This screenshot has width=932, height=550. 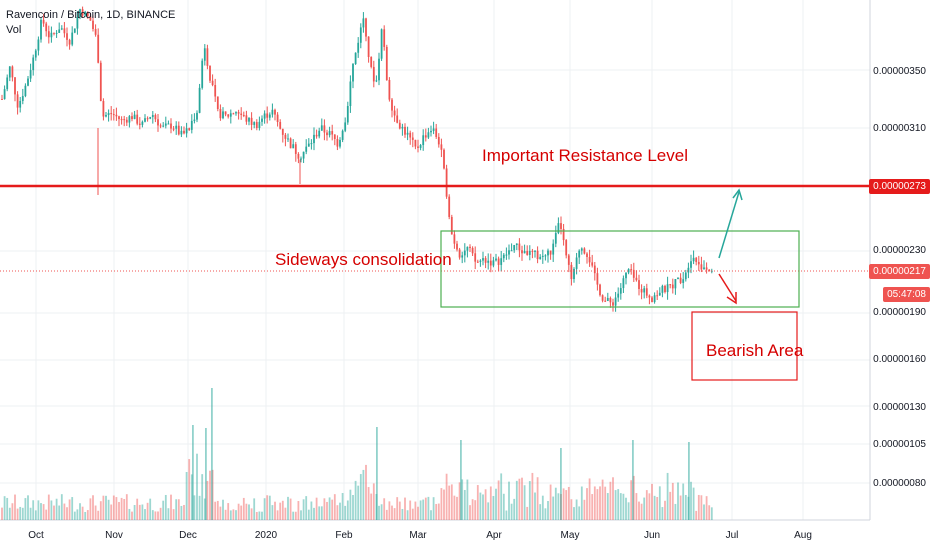 I want to click on bearish-arrow-head, so click(x=731, y=298).